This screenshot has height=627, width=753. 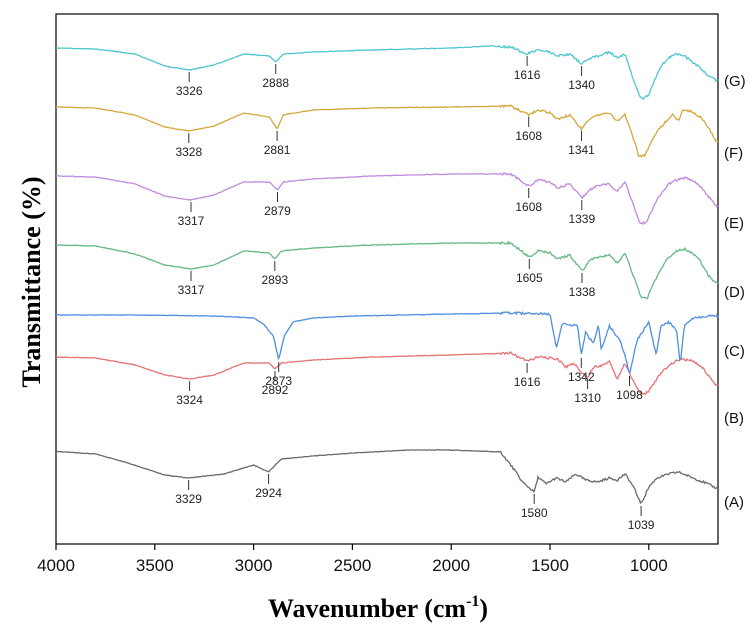 I want to click on series-label-f: (F), so click(x=733, y=153).